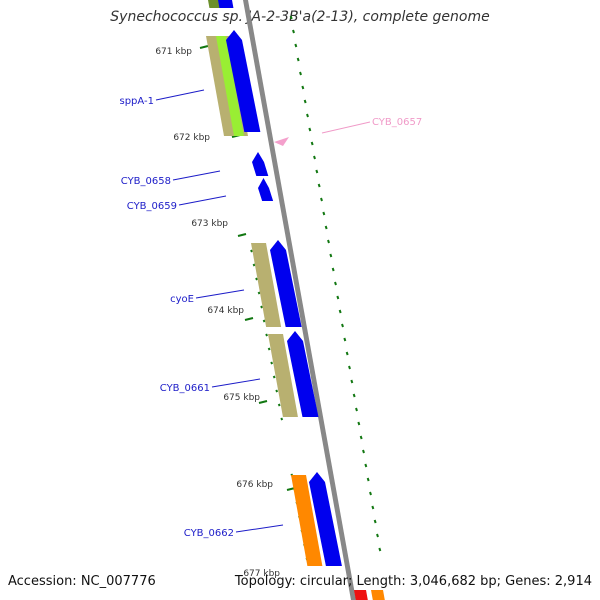 Image resolution: width=600 pixels, height=600 pixels. I want to click on gene-label-CYB_0657: CYB_0657, so click(397, 122).